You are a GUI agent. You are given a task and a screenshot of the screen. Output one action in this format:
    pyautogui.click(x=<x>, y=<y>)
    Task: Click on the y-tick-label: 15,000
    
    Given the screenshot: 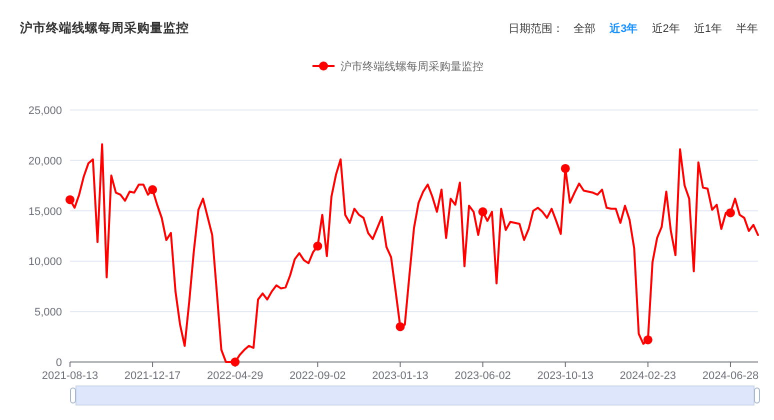 What is the action you would take?
    pyautogui.click(x=45, y=212)
    